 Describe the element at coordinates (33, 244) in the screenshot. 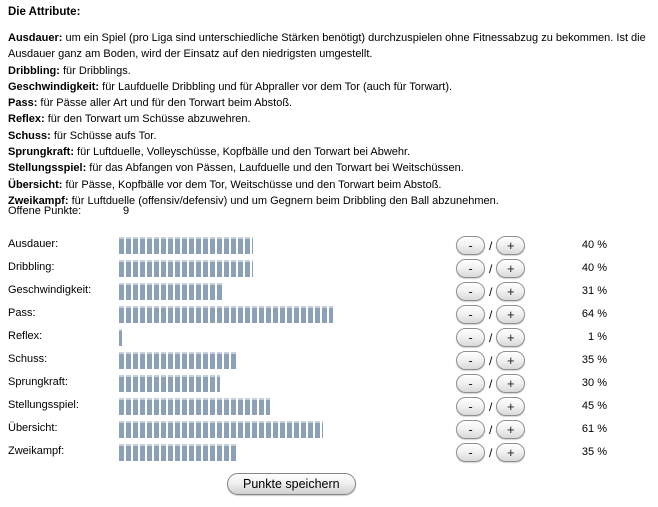

I see `attribute-label: Ausdauer:` at that location.